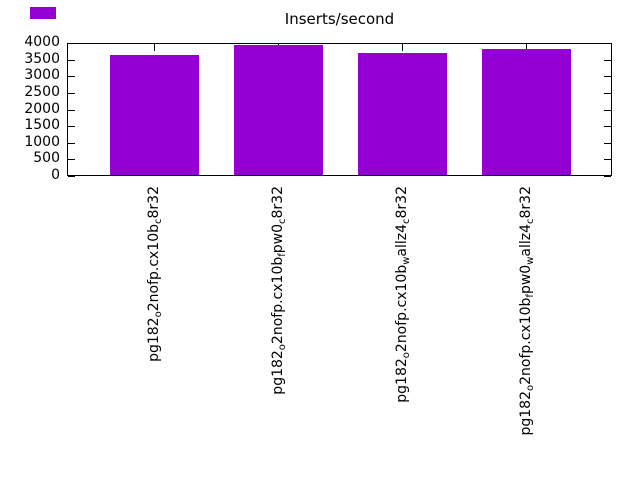 The width and height of the screenshot is (640, 480). What do you see at coordinates (42, 109) in the screenshot?
I see `y-tick-label: 2000` at bounding box center [42, 109].